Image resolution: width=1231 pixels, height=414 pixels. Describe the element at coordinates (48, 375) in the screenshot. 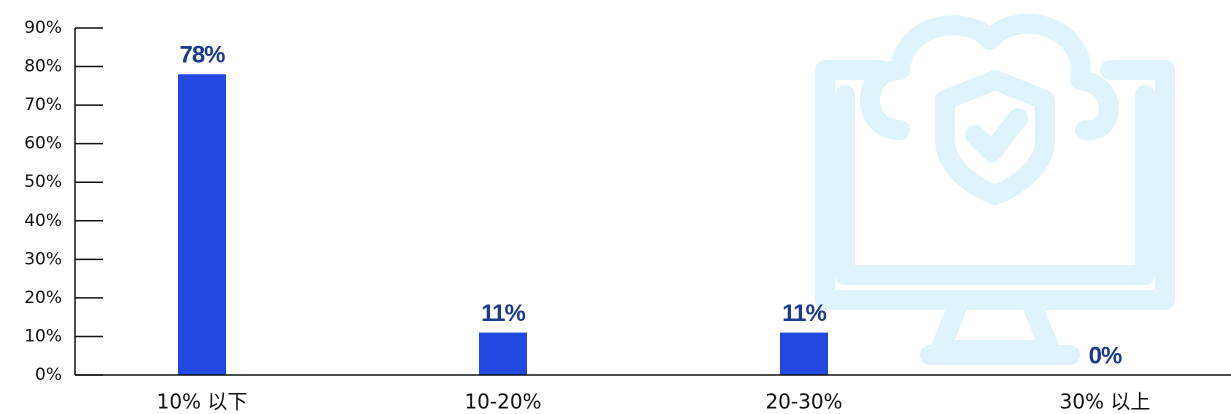

I see `y-tick-label: 0%` at that location.